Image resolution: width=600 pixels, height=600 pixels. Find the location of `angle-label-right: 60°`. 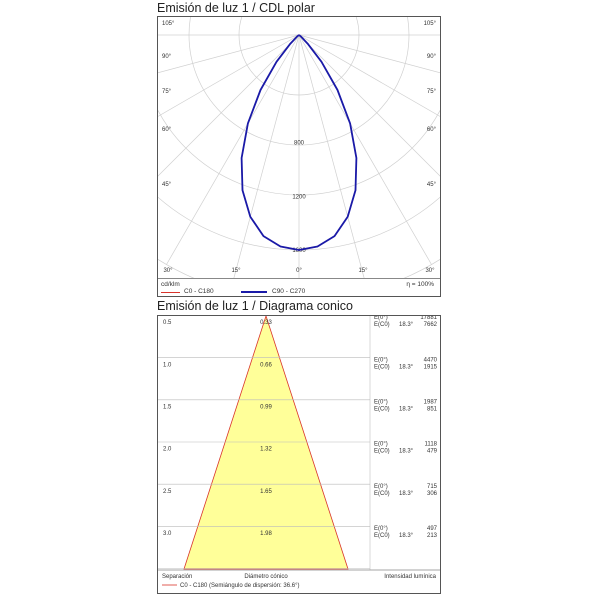

angle-label-right: 60° is located at coordinates (432, 130).